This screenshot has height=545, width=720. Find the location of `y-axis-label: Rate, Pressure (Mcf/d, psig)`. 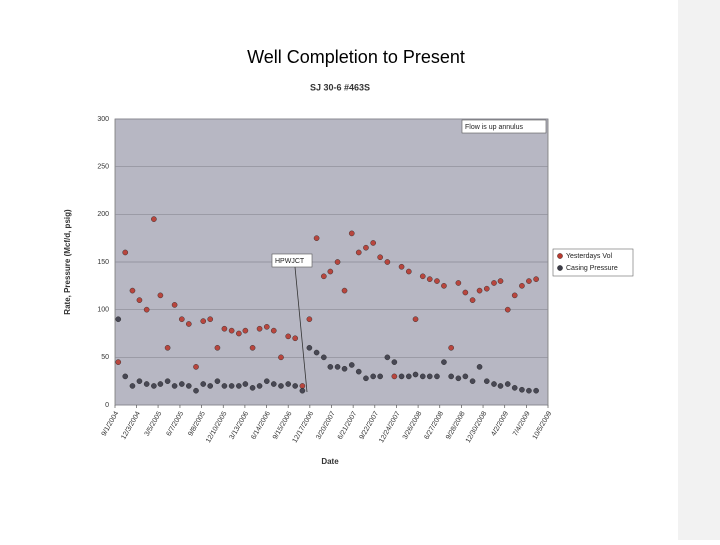

y-axis-label: Rate, Pressure (Mcf/d, psig) is located at coordinates (67, 262).